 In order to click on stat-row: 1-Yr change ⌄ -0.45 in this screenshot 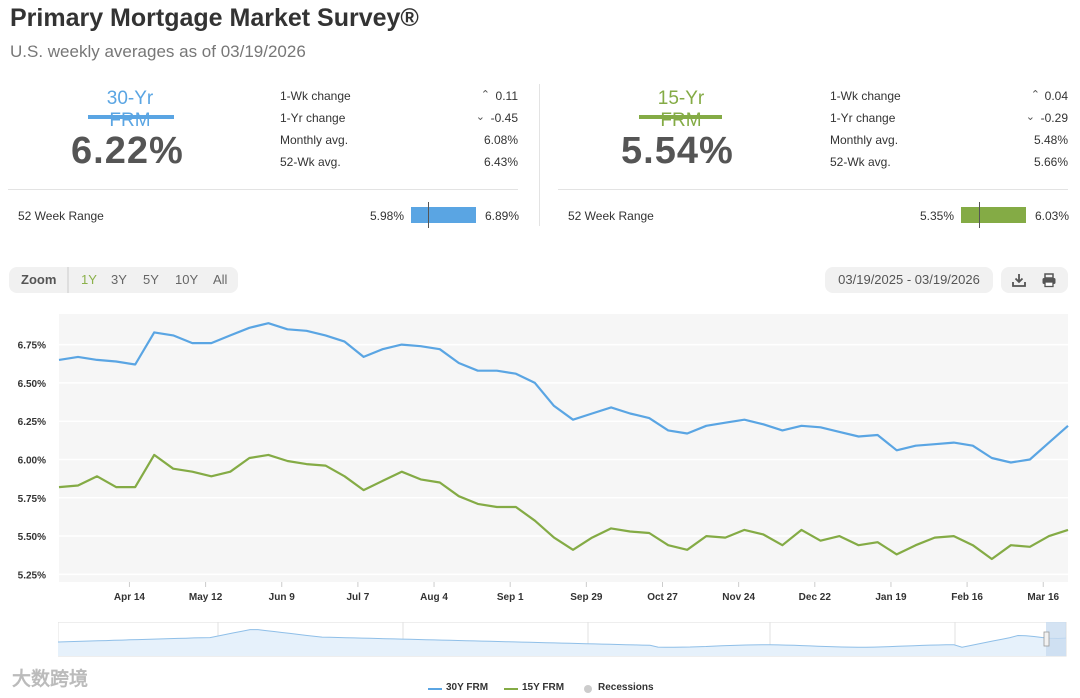, I will do `click(399, 121)`.